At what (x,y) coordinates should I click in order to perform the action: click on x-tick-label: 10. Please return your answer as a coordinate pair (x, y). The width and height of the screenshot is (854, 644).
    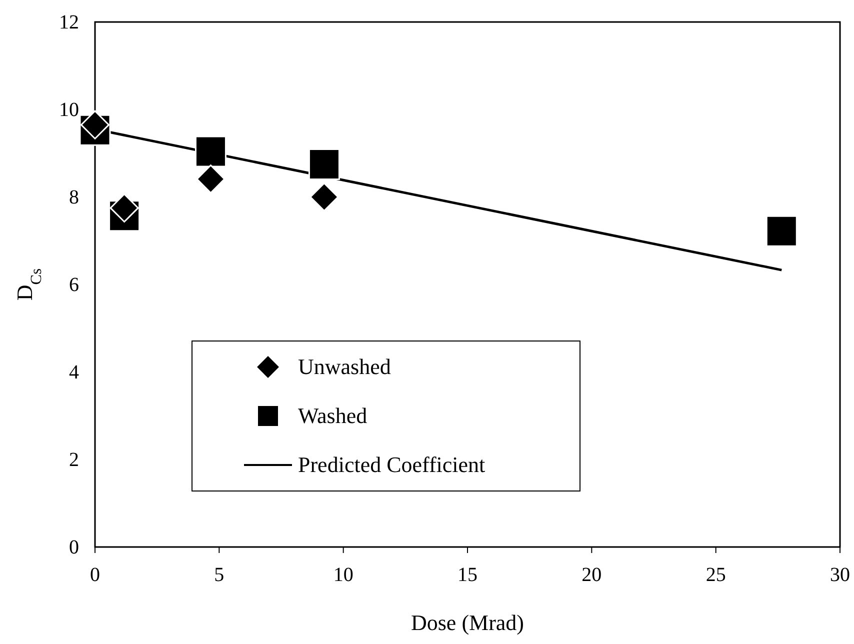
    Looking at the image, I should click on (343, 575).